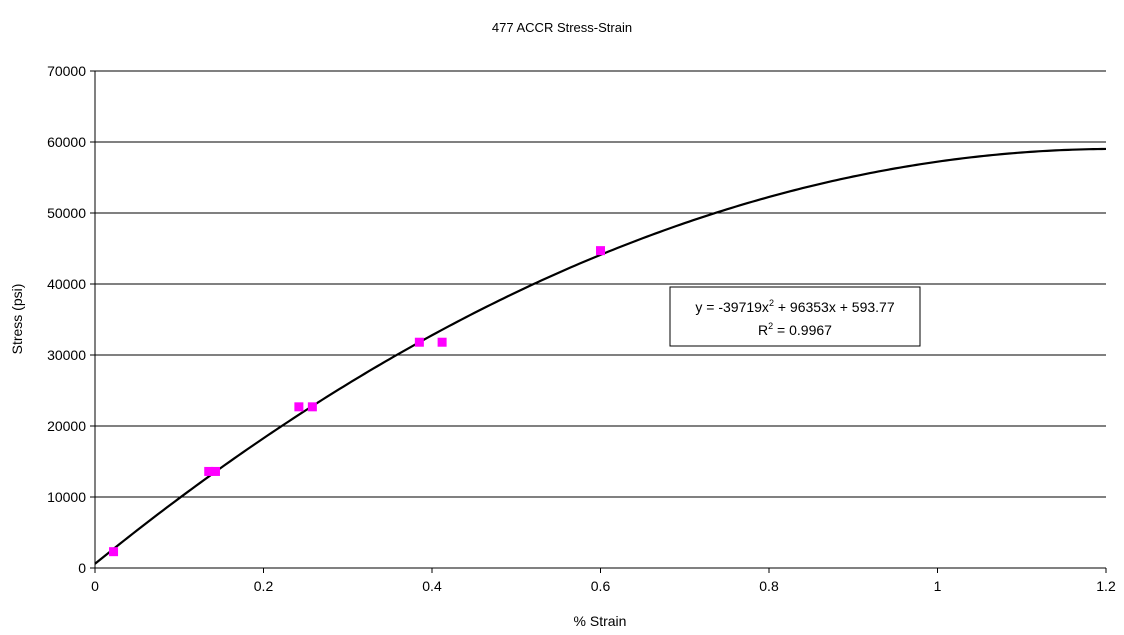 This screenshot has width=1124, height=635. I want to click on trendline-r-squared: R2 = 0.9967, so click(795, 329).